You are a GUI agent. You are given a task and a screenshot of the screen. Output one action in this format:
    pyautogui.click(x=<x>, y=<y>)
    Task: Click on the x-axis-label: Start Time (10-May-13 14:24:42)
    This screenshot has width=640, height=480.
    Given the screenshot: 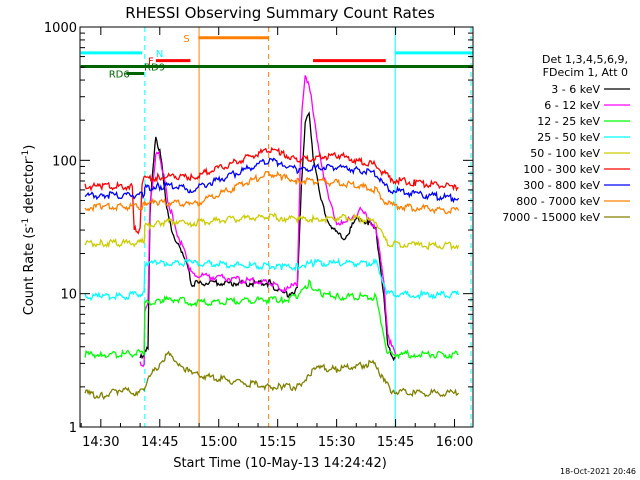 What is the action you would take?
    pyautogui.click(x=280, y=463)
    